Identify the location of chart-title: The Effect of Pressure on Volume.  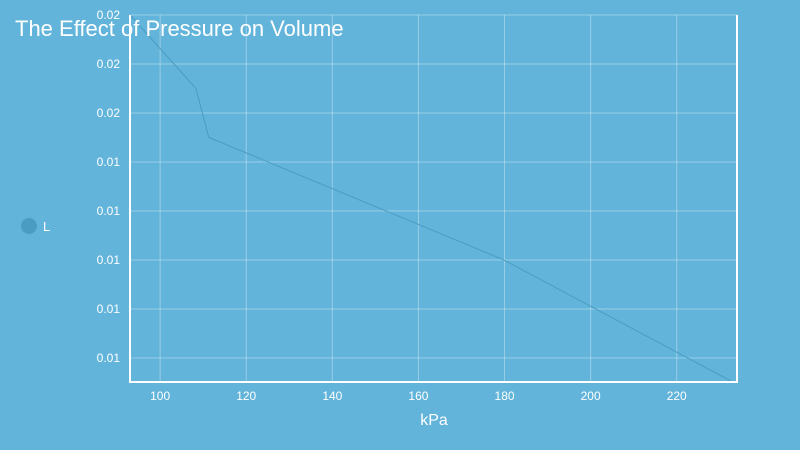
(179, 28).